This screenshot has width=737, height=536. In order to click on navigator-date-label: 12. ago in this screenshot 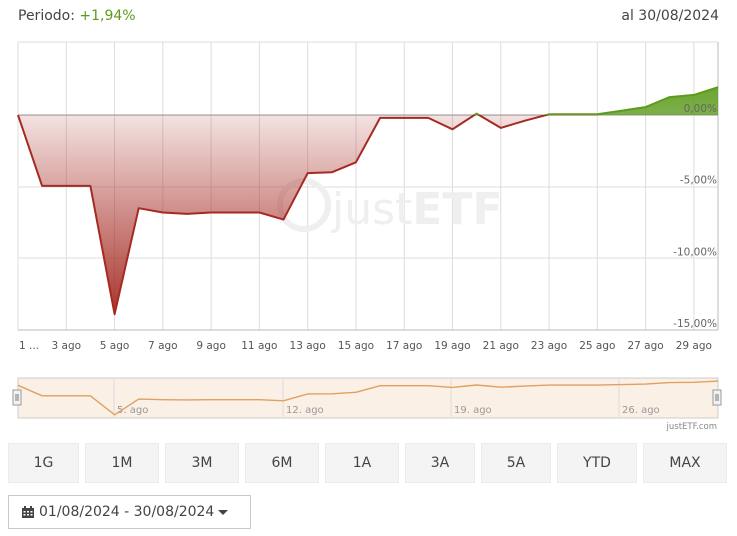, I will do `click(305, 410)`.